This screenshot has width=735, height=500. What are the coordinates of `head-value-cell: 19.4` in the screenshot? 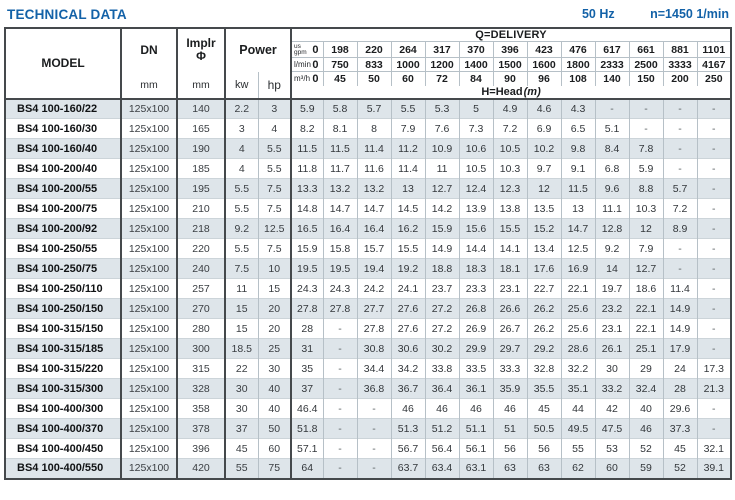 It's located at (374, 268).